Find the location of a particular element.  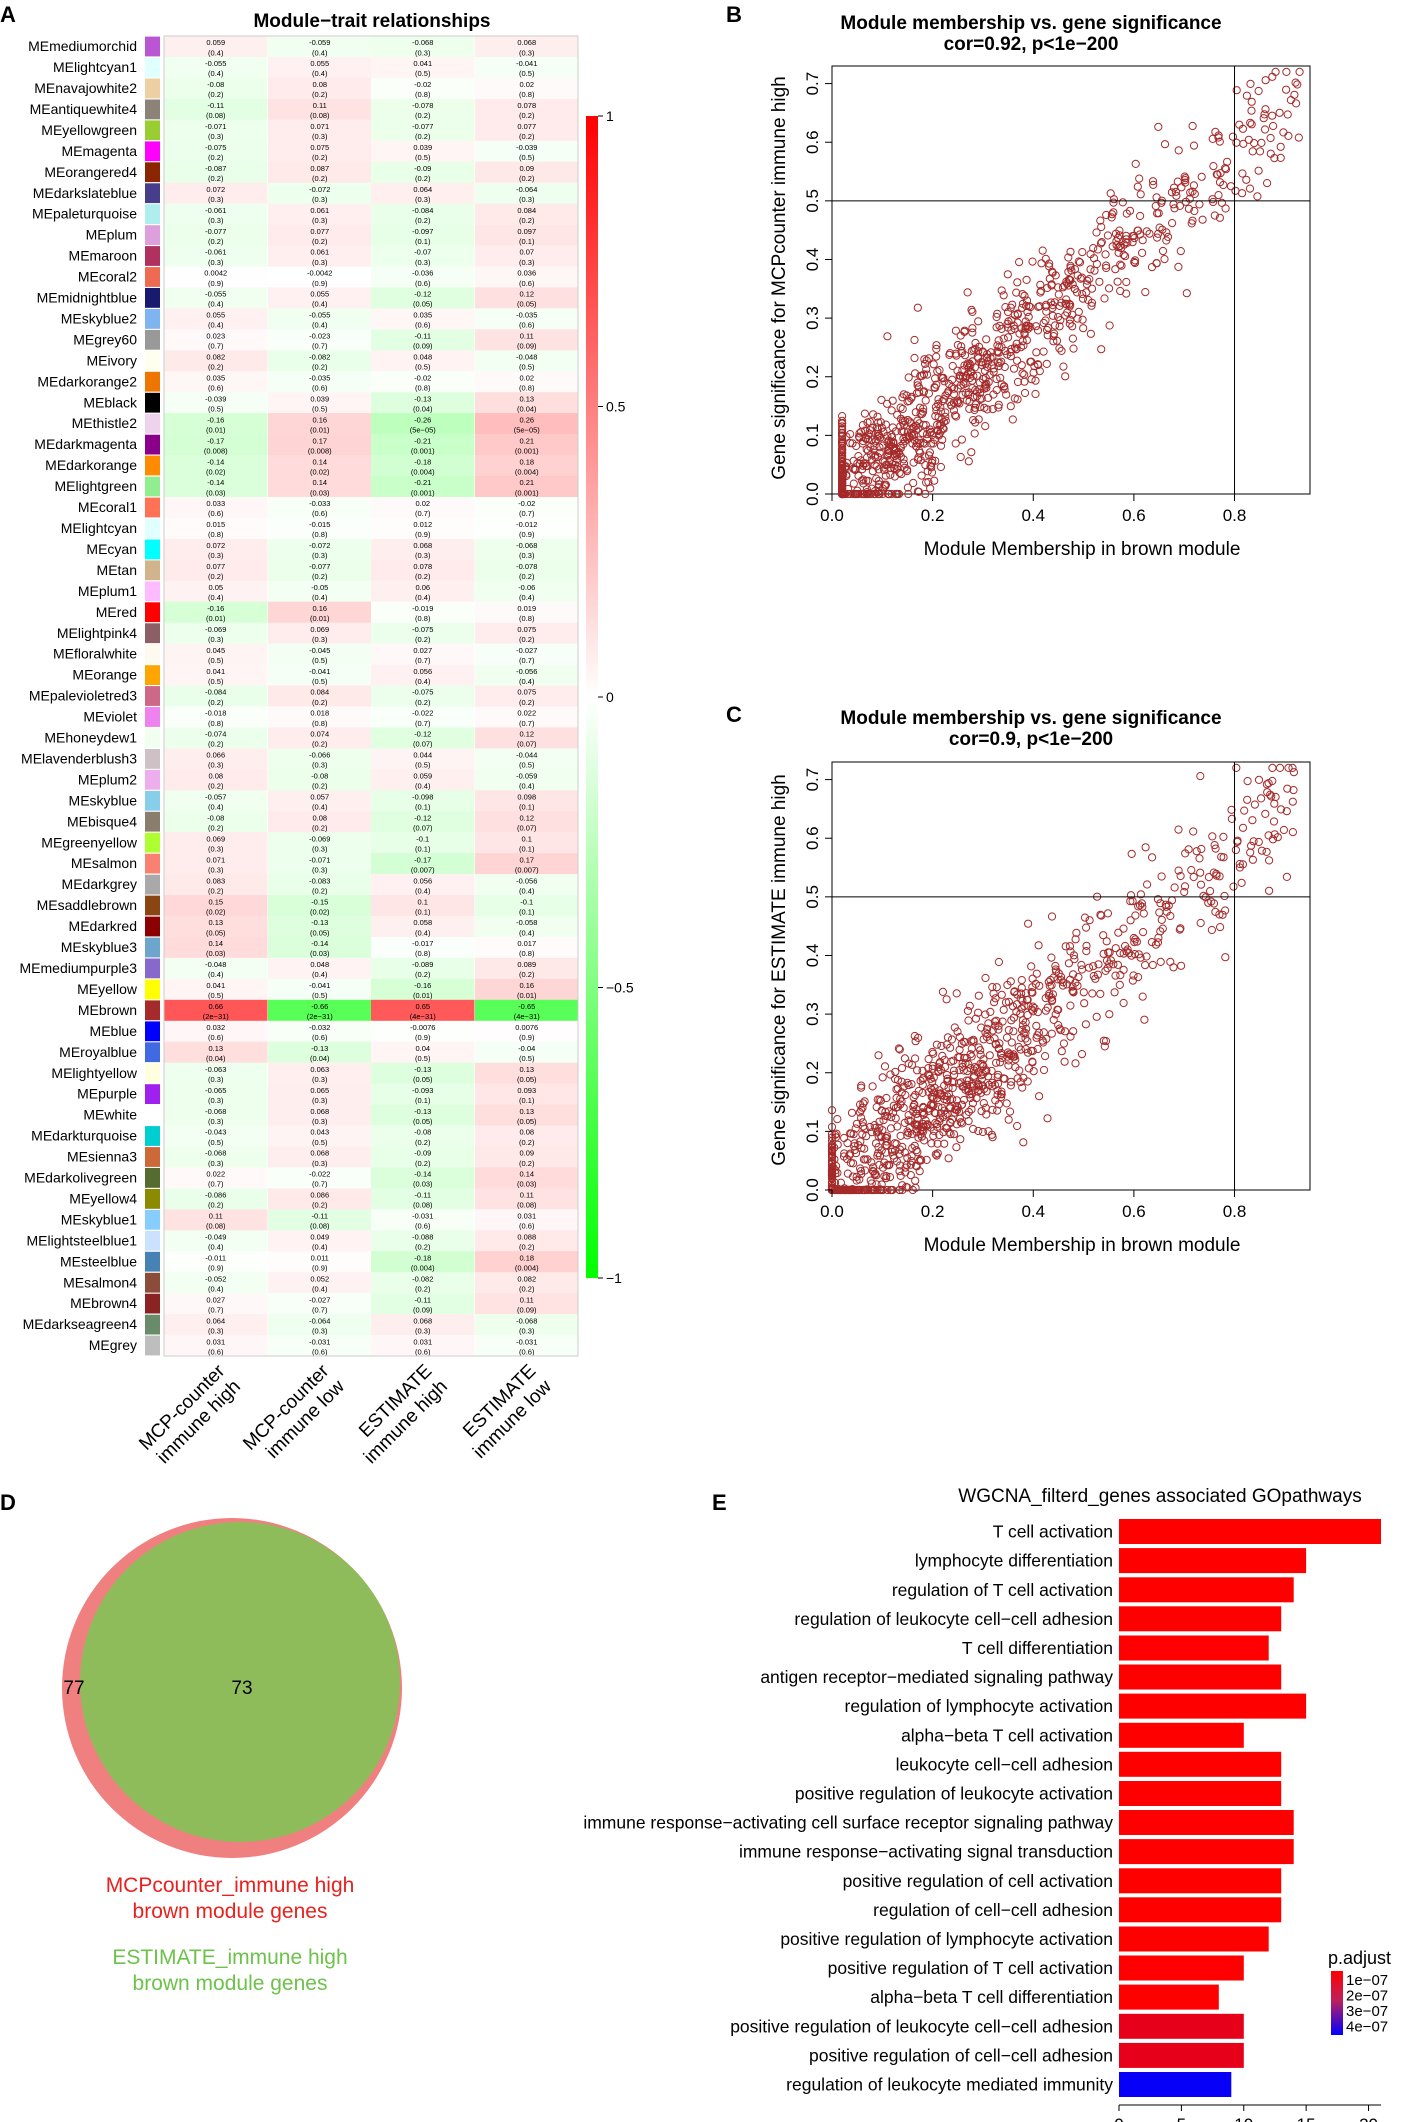

module-label: MElavenderblush3 is located at coordinates (79, 759).